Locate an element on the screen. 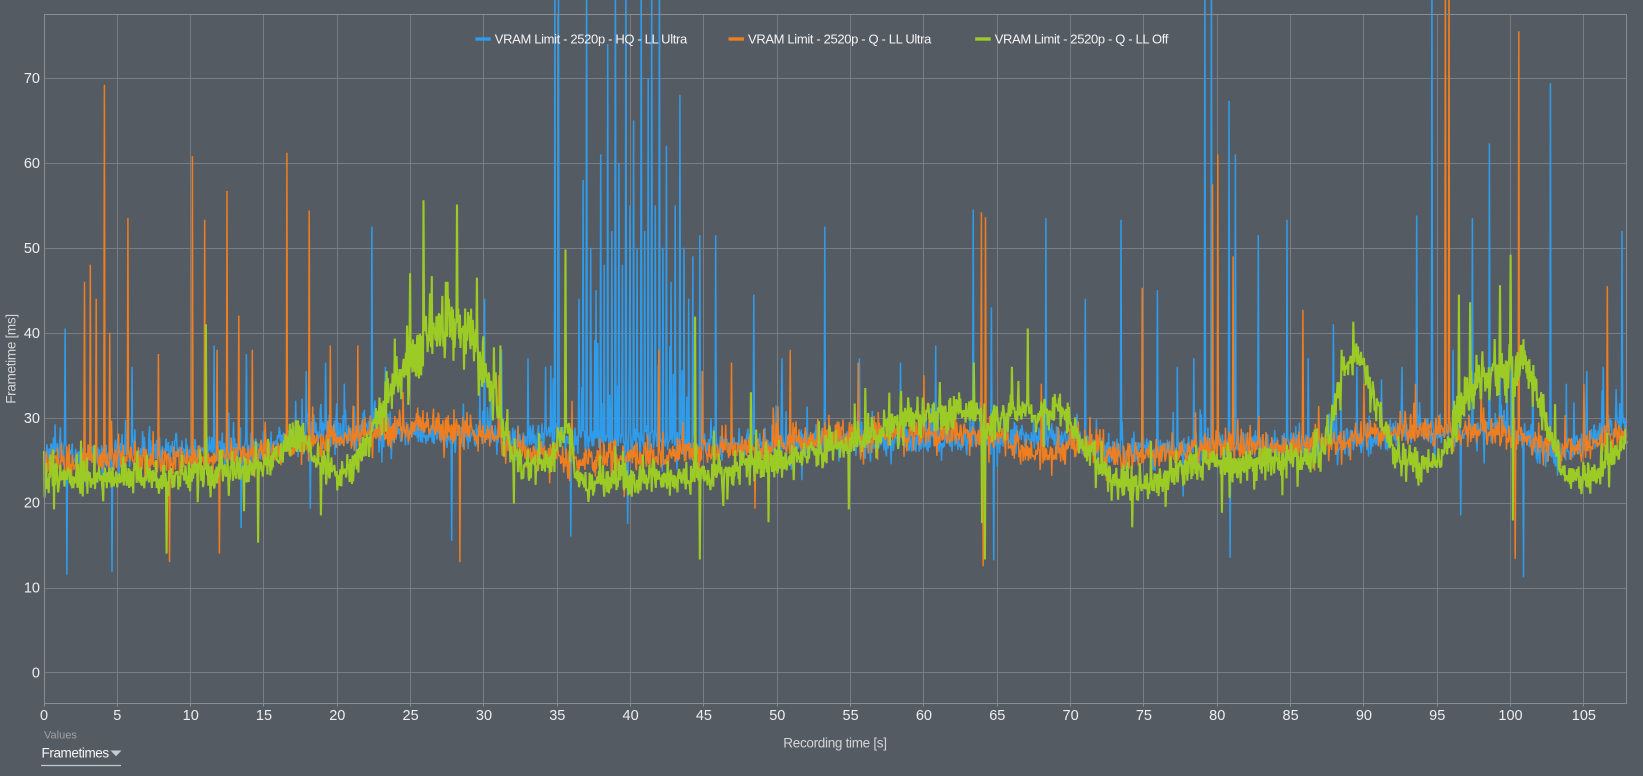 The height and width of the screenshot is (776, 1643). svg-text: 90 is located at coordinates (1364, 716).